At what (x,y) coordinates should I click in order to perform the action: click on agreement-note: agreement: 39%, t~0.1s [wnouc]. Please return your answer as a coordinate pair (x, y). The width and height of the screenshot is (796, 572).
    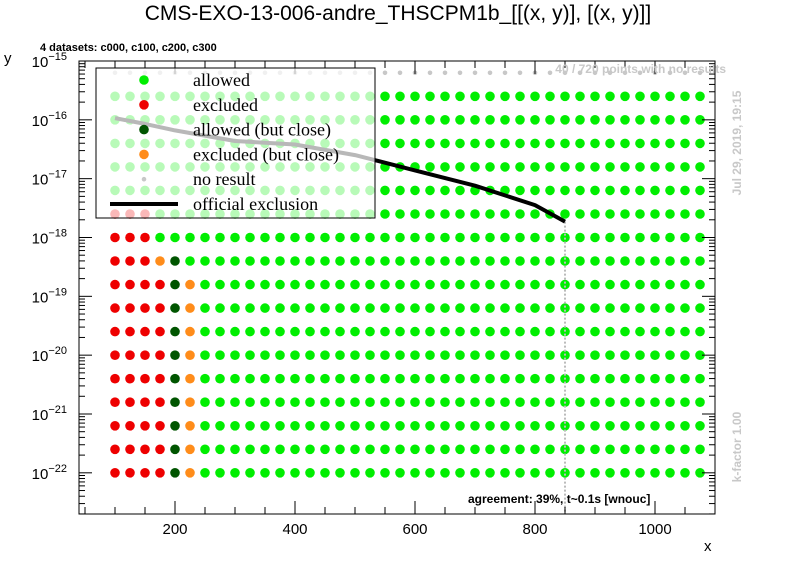
    Looking at the image, I should click on (559, 499).